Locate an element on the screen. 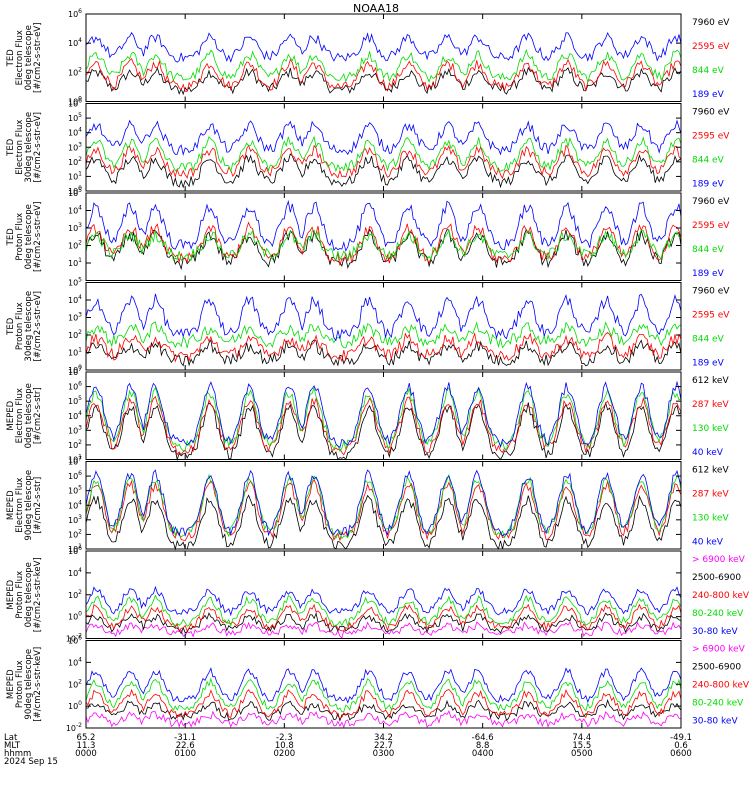 This screenshot has height=800, width=750. series-line-130-kev is located at coordinates (383, 419).